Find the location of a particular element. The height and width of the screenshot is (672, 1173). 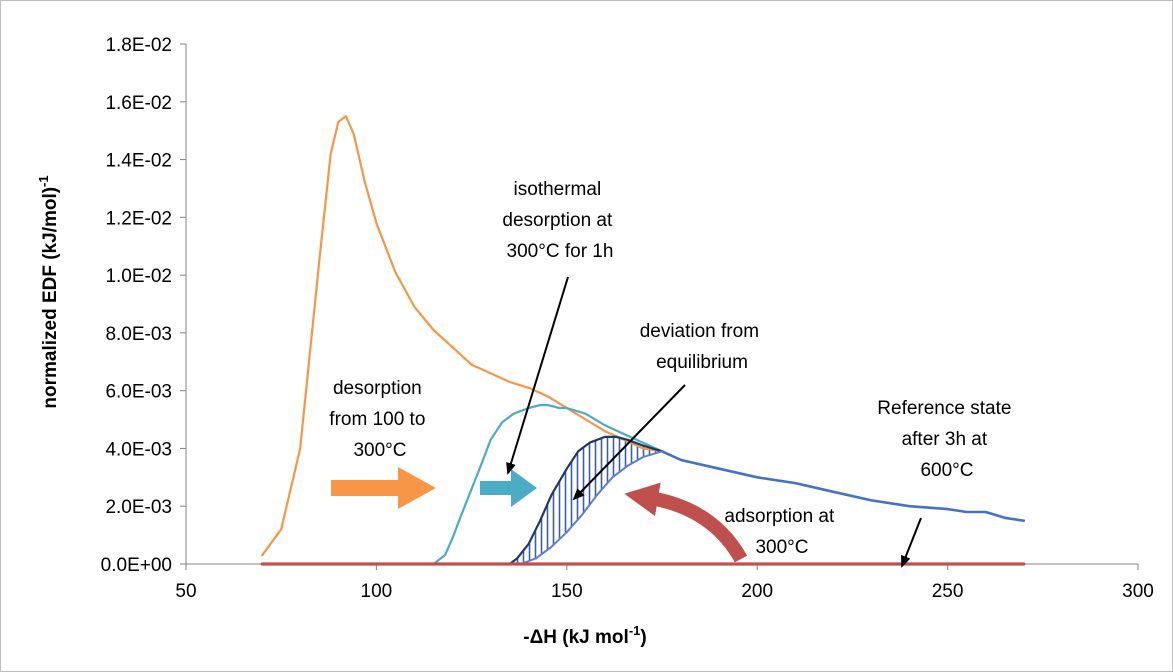

hatched-region is located at coordinates (585, 500).